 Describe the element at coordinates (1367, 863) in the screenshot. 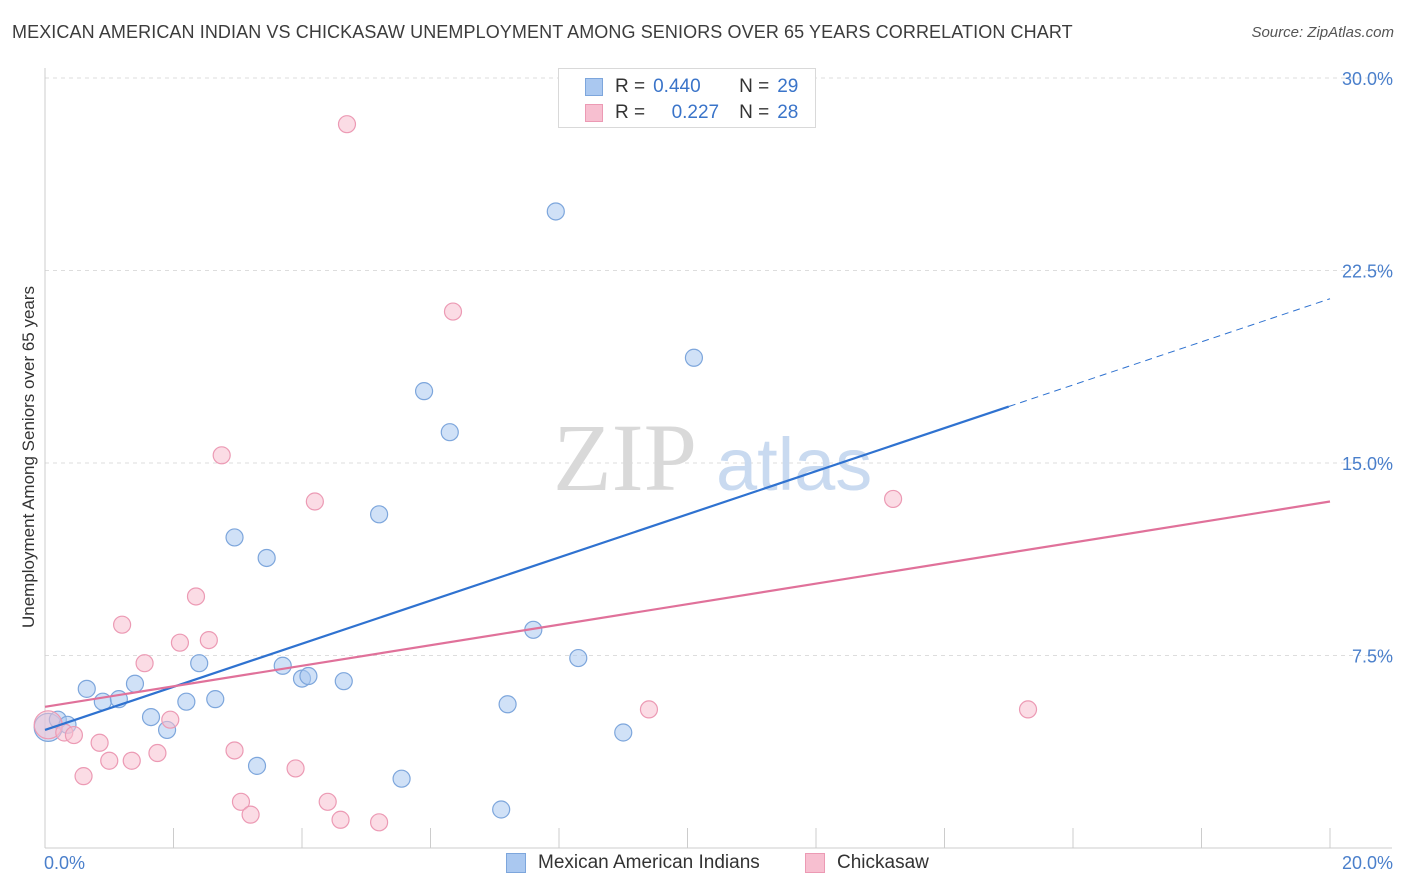

I see `x-tick-label: 20.0%` at that location.